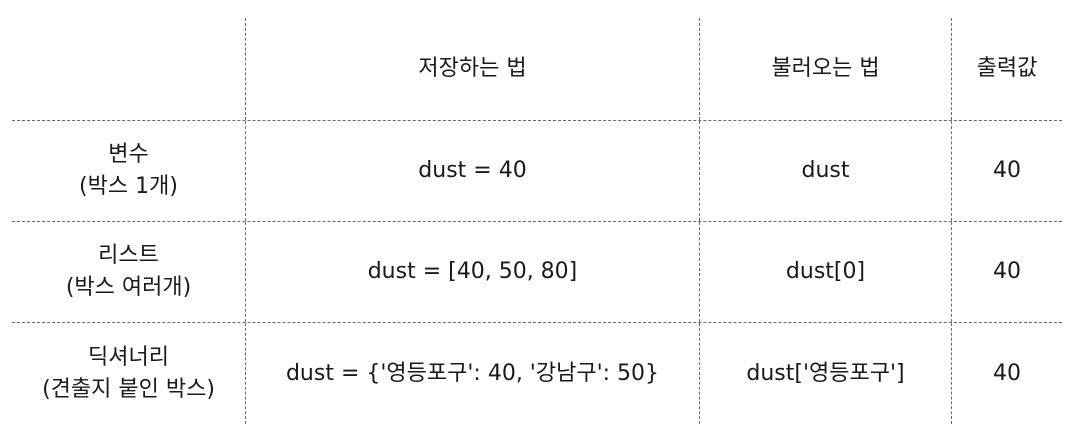 The height and width of the screenshot is (435, 1077). I want to click on header-output: 출력값, so click(1006, 69).